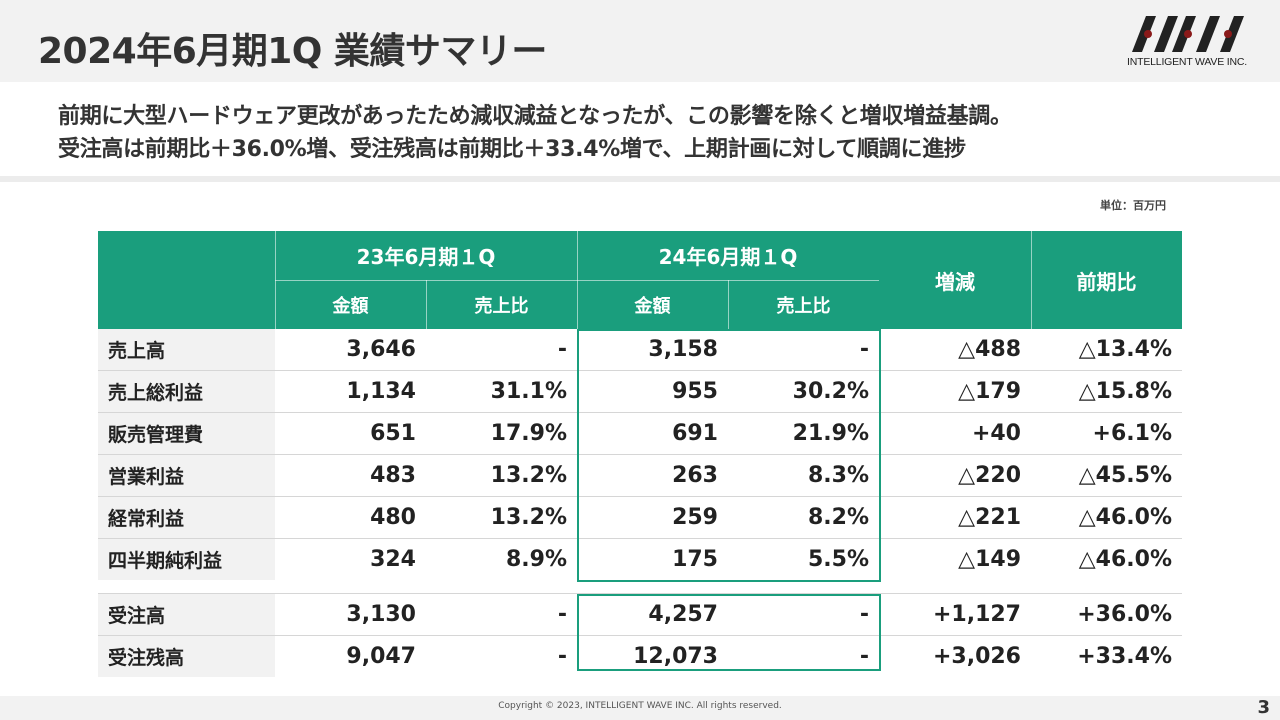 The height and width of the screenshot is (720, 1280). I want to click on header-prev-ratio: 売上比, so click(501, 306).